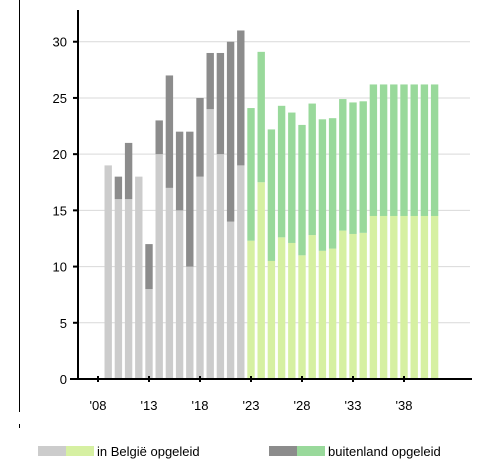 The width and height of the screenshot is (490, 467). Describe the element at coordinates (424, 297) in the screenshot. I see `bar-belgie-2040` at that location.